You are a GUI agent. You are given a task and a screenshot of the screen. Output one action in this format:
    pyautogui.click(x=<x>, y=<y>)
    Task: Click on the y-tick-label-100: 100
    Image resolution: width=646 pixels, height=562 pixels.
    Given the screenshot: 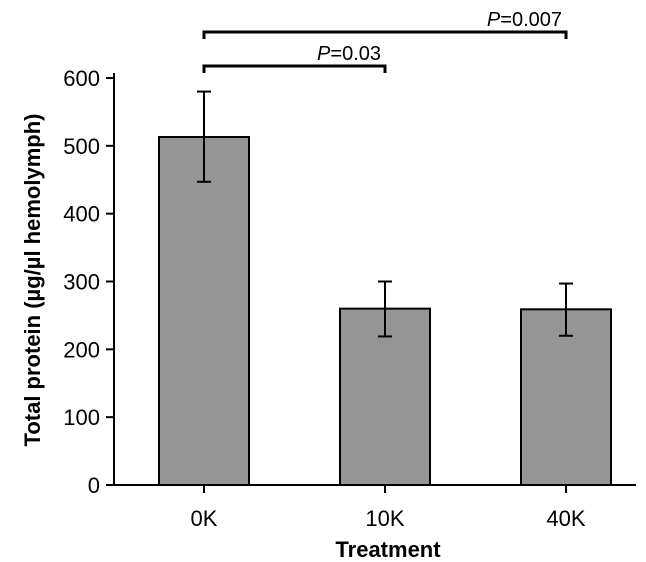 What is the action you would take?
    pyautogui.click(x=81, y=417)
    